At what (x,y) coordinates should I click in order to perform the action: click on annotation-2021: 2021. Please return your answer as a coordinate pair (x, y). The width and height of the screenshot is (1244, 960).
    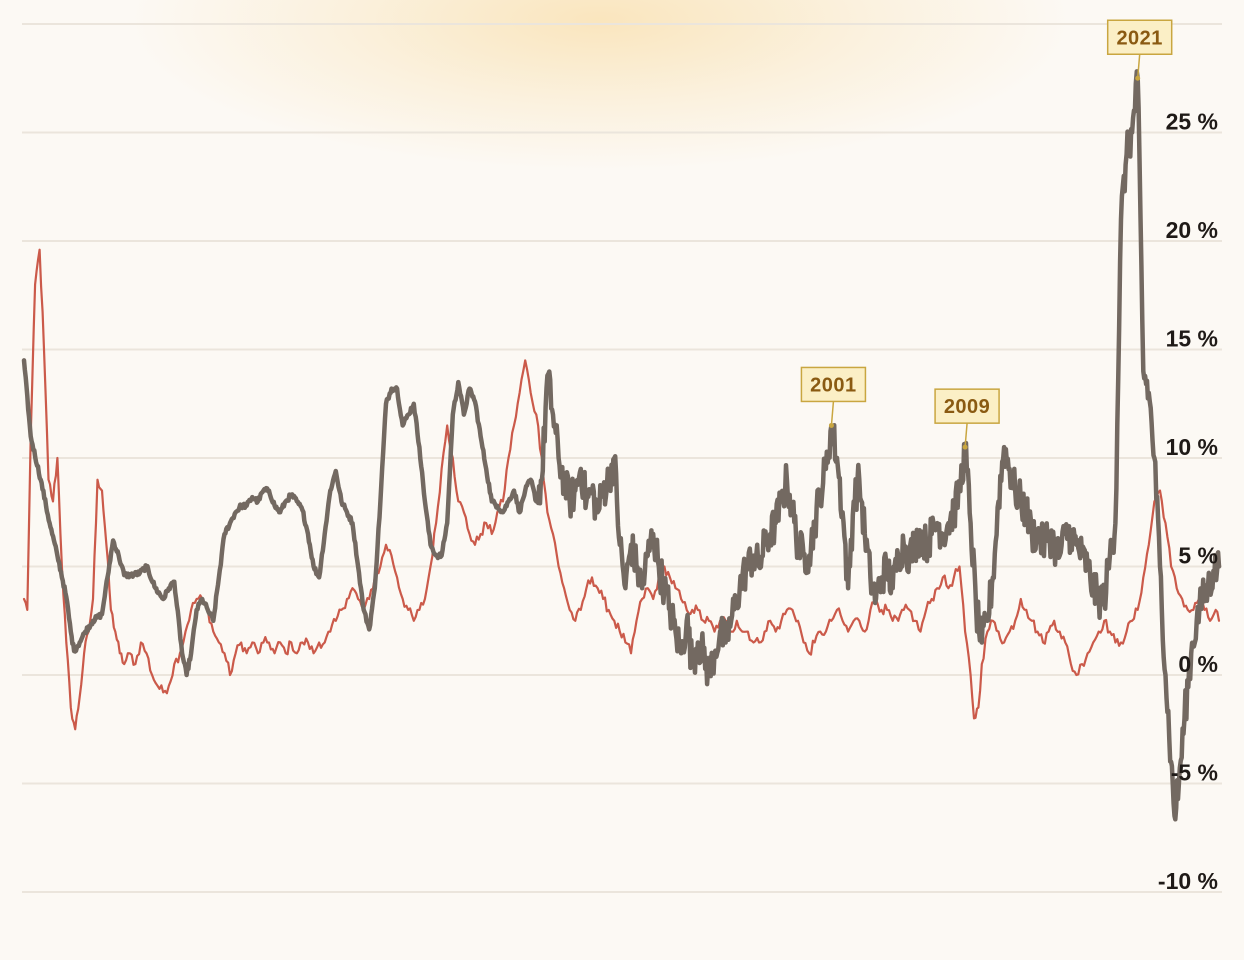
    Looking at the image, I should click on (1139, 50).